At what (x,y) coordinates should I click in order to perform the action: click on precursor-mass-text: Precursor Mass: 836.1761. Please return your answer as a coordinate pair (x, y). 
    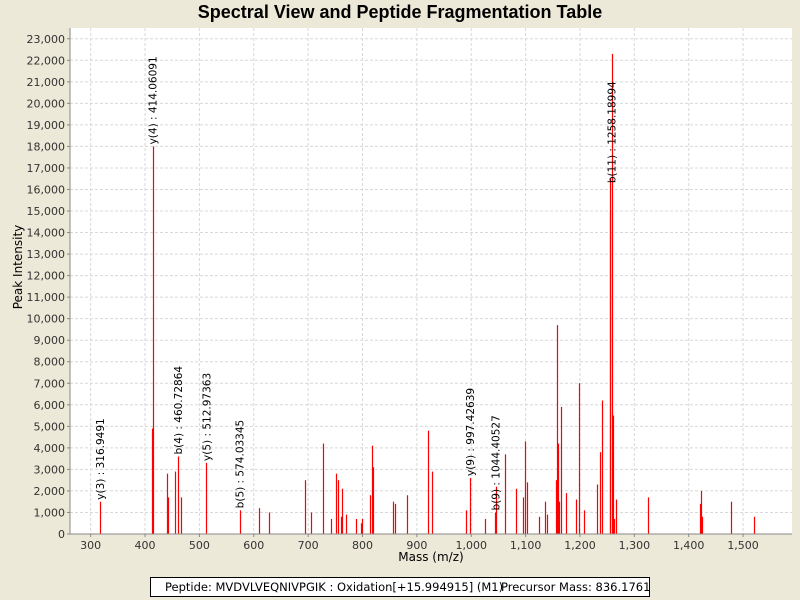
    Looking at the image, I should click on (576, 587).